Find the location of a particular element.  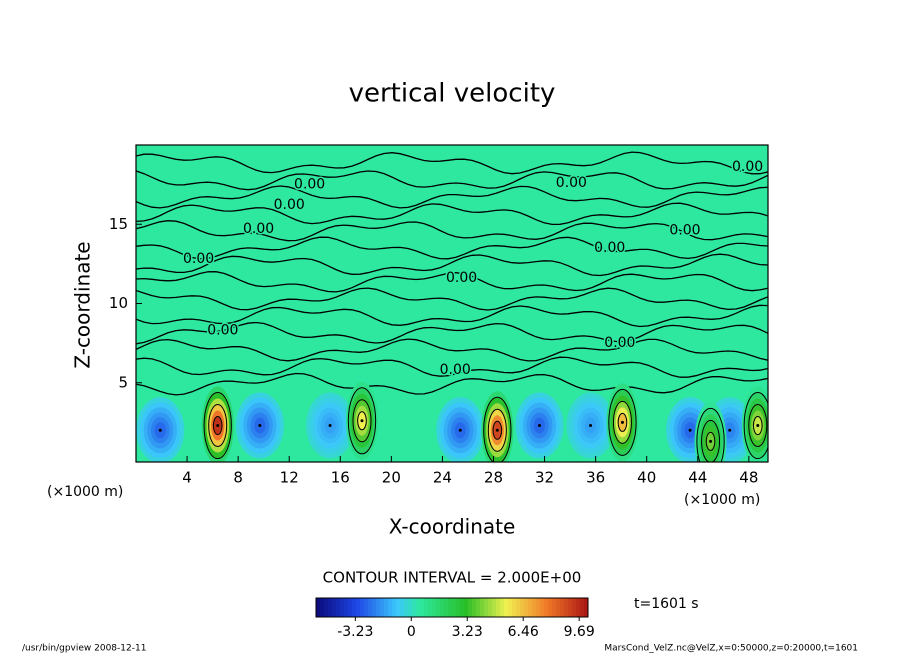

y-tick-label: 10 is located at coordinates (118, 303).